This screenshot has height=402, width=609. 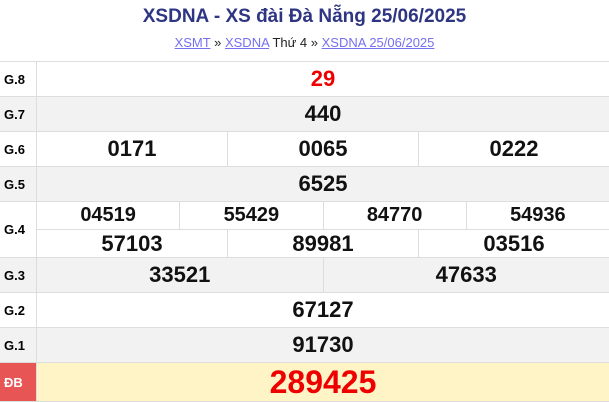 I want to click on prize-number: 0171, so click(x=132, y=148).